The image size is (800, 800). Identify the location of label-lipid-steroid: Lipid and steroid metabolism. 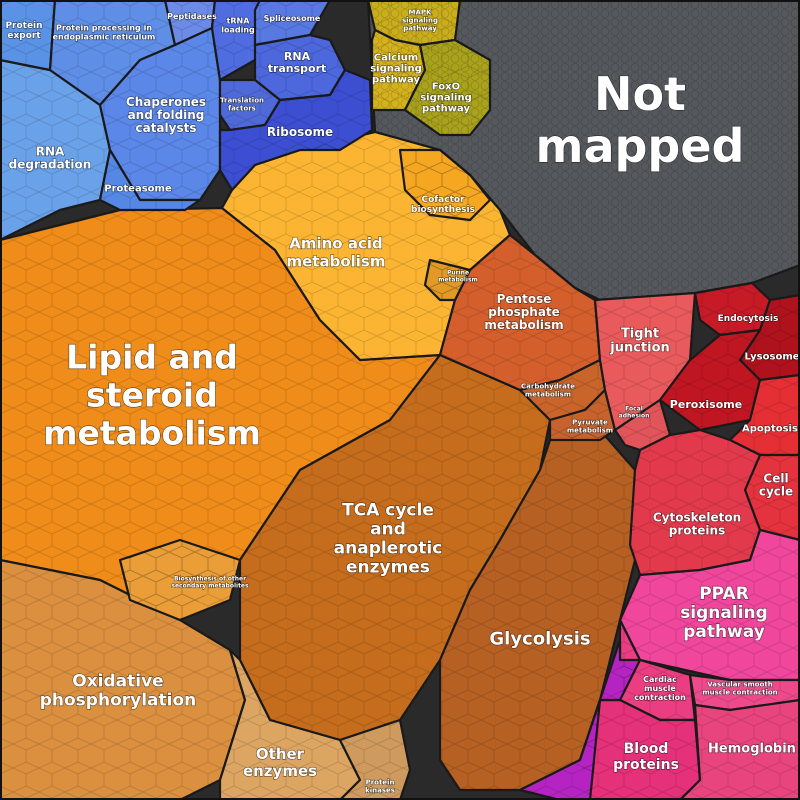
(152, 395).